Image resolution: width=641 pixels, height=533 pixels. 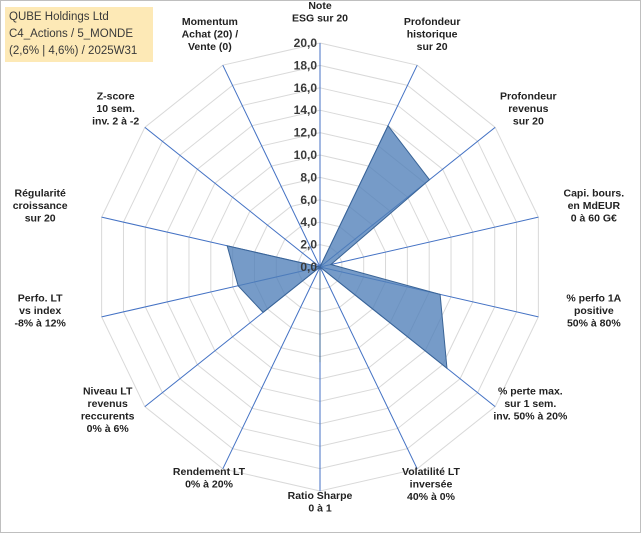 I want to click on axis-label: Régularité croissance sur 20, so click(x=40, y=205).